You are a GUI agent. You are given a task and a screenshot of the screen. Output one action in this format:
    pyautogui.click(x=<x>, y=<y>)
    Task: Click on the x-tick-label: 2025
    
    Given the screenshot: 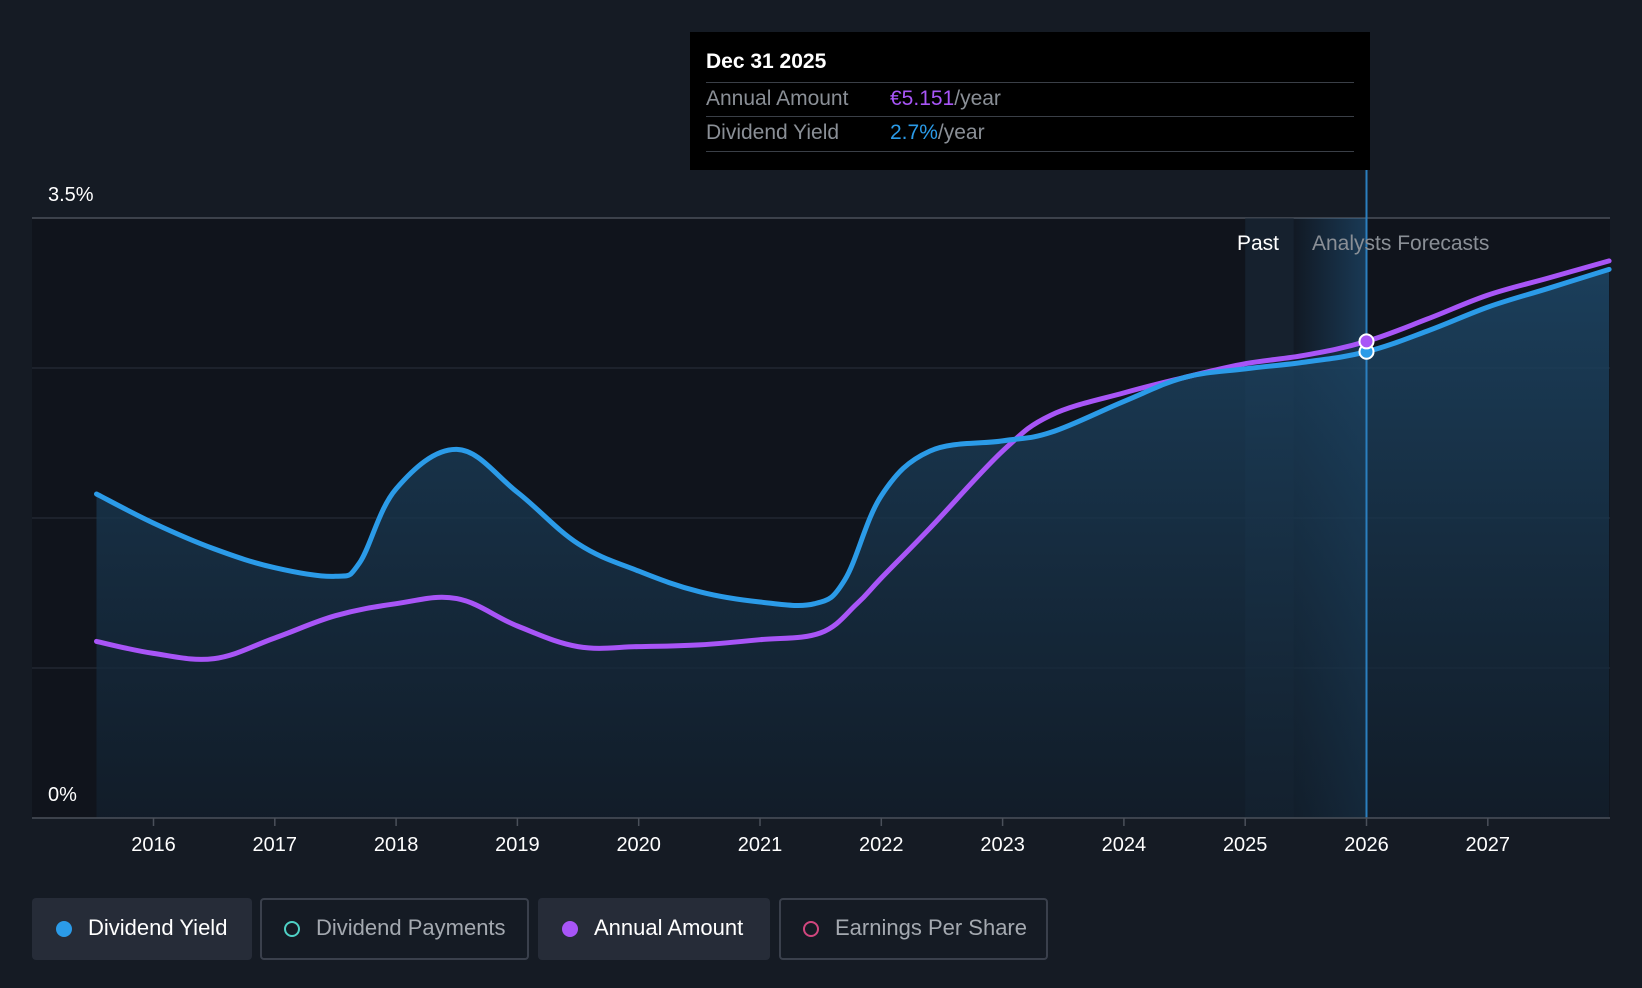 What is the action you would take?
    pyautogui.click(x=1245, y=845)
    